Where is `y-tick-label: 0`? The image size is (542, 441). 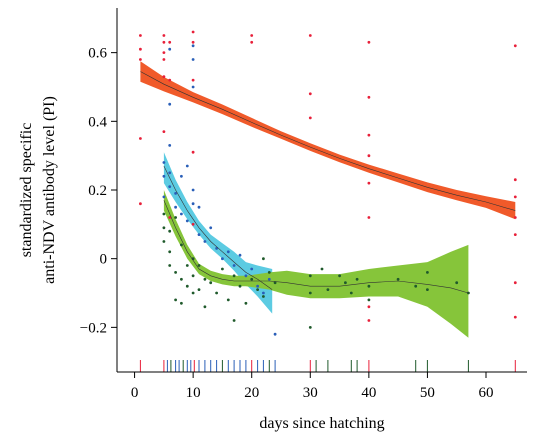
y-tick-label: 0 is located at coordinates (104, 260).